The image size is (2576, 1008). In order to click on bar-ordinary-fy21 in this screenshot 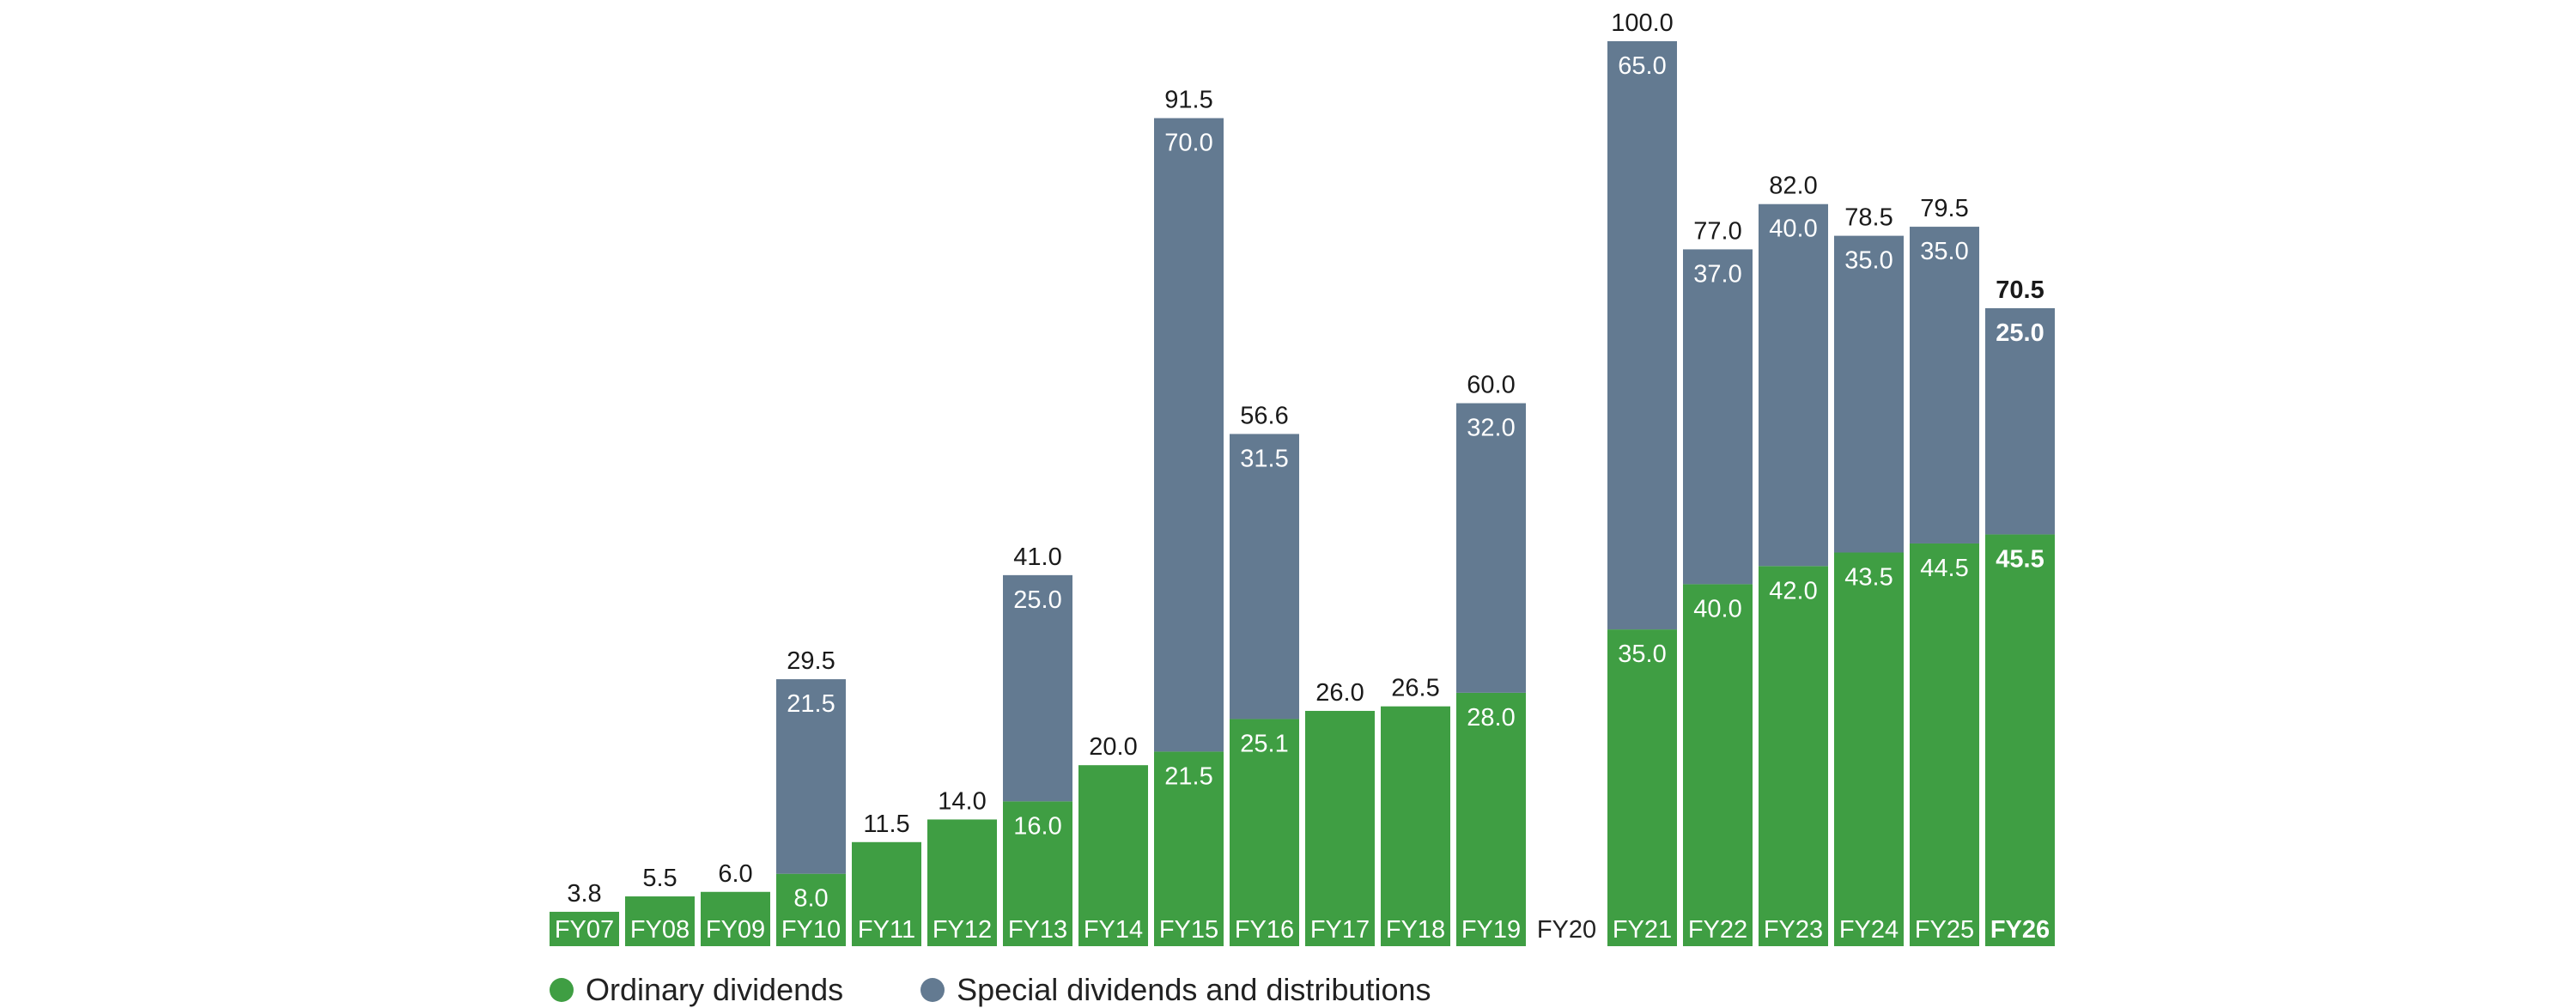, I will do `click(1642, 788)`.